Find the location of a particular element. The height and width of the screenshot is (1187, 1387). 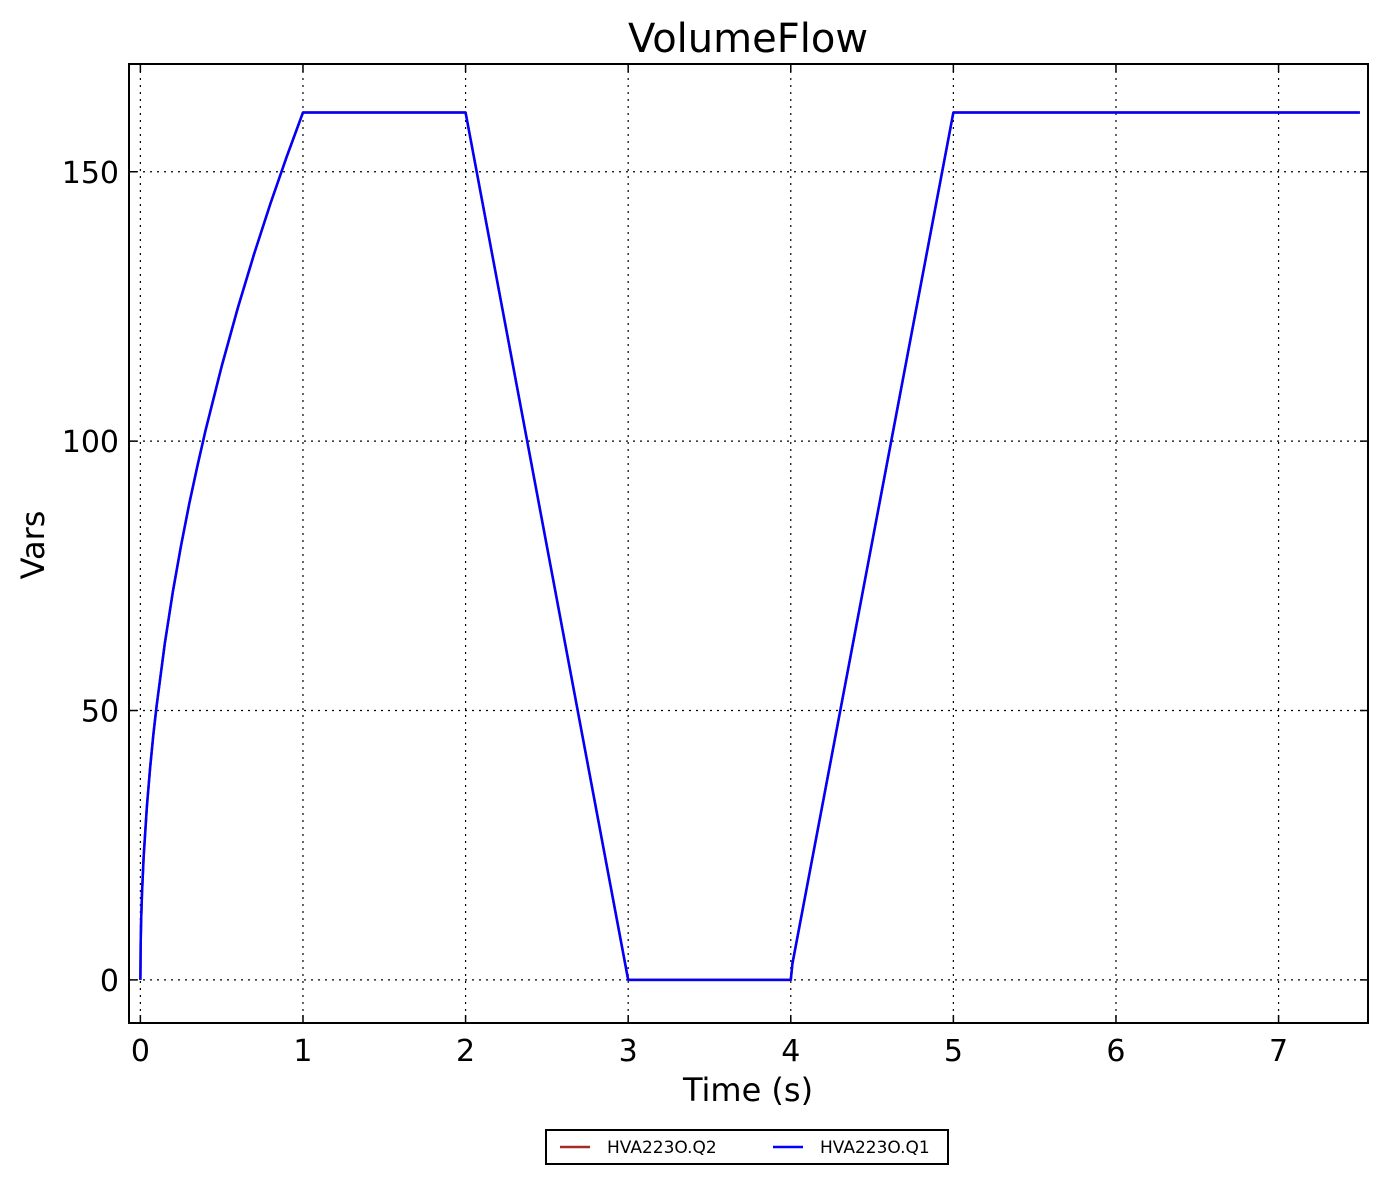

y-tick-label: 150 is located at coordinates (90, 173).